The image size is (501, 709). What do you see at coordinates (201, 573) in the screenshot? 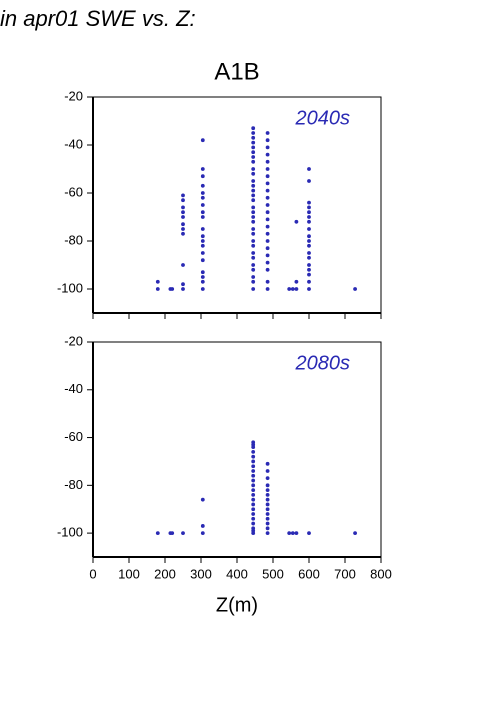
I see `x-tick-label: 300` at bounding box center [201, 573].